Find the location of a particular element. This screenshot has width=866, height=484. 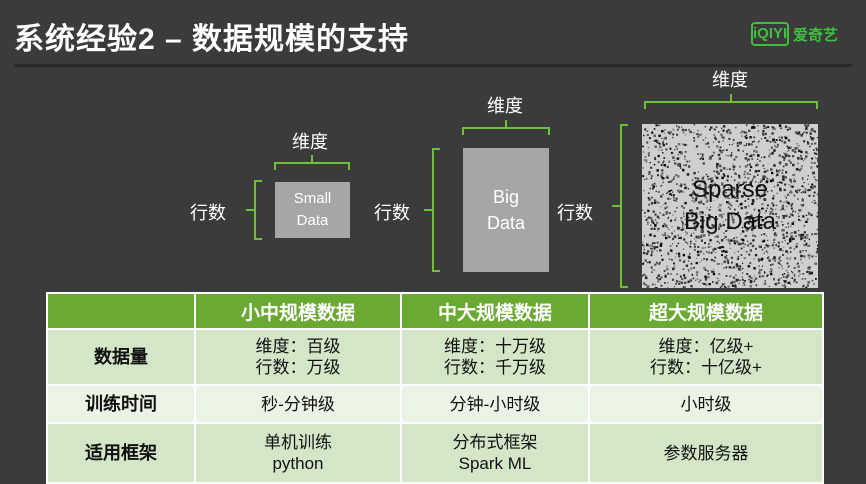

table-header-medium: 中大规模数据 is located at coordinates (495, 311).